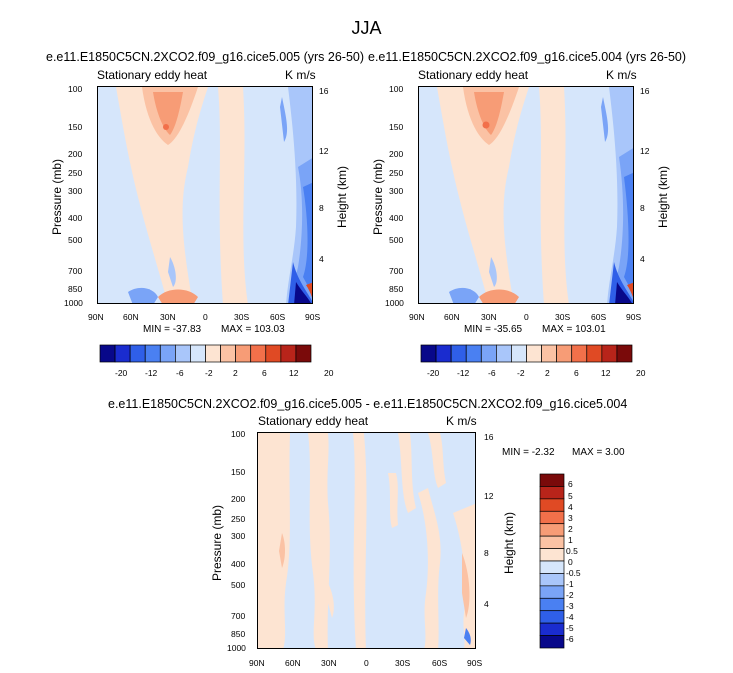  Describe the element at coordinates (152, 75) in the screenshot. I see `panel-1-left-label: Stationary eddy heat` at that location.